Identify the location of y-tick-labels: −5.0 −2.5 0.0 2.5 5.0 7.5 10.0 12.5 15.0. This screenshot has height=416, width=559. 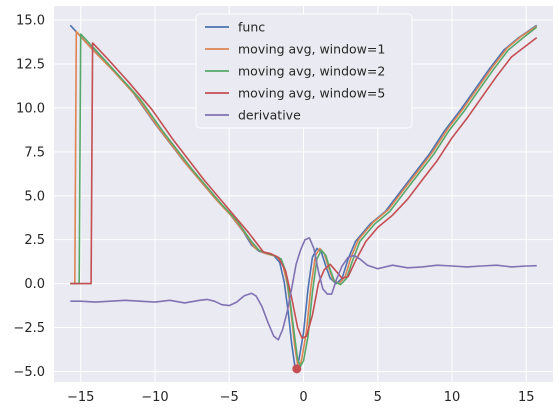
(29, 197).